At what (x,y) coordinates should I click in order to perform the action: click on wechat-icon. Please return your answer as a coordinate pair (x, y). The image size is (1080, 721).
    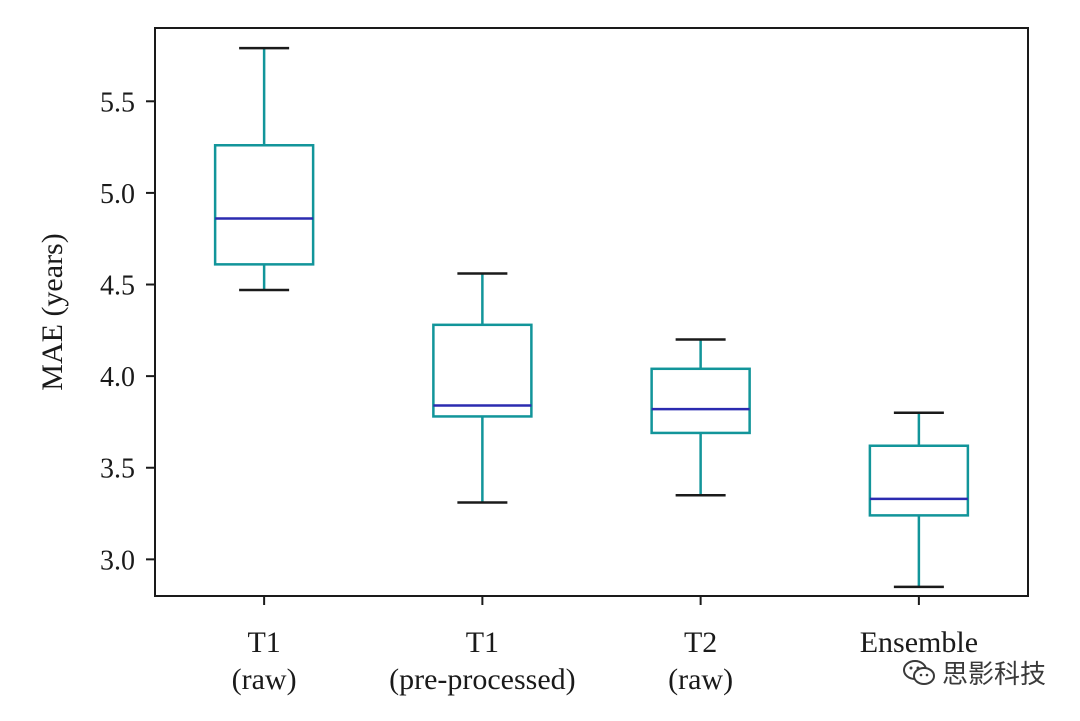
    Looking at the image, I should click on (918, 672).